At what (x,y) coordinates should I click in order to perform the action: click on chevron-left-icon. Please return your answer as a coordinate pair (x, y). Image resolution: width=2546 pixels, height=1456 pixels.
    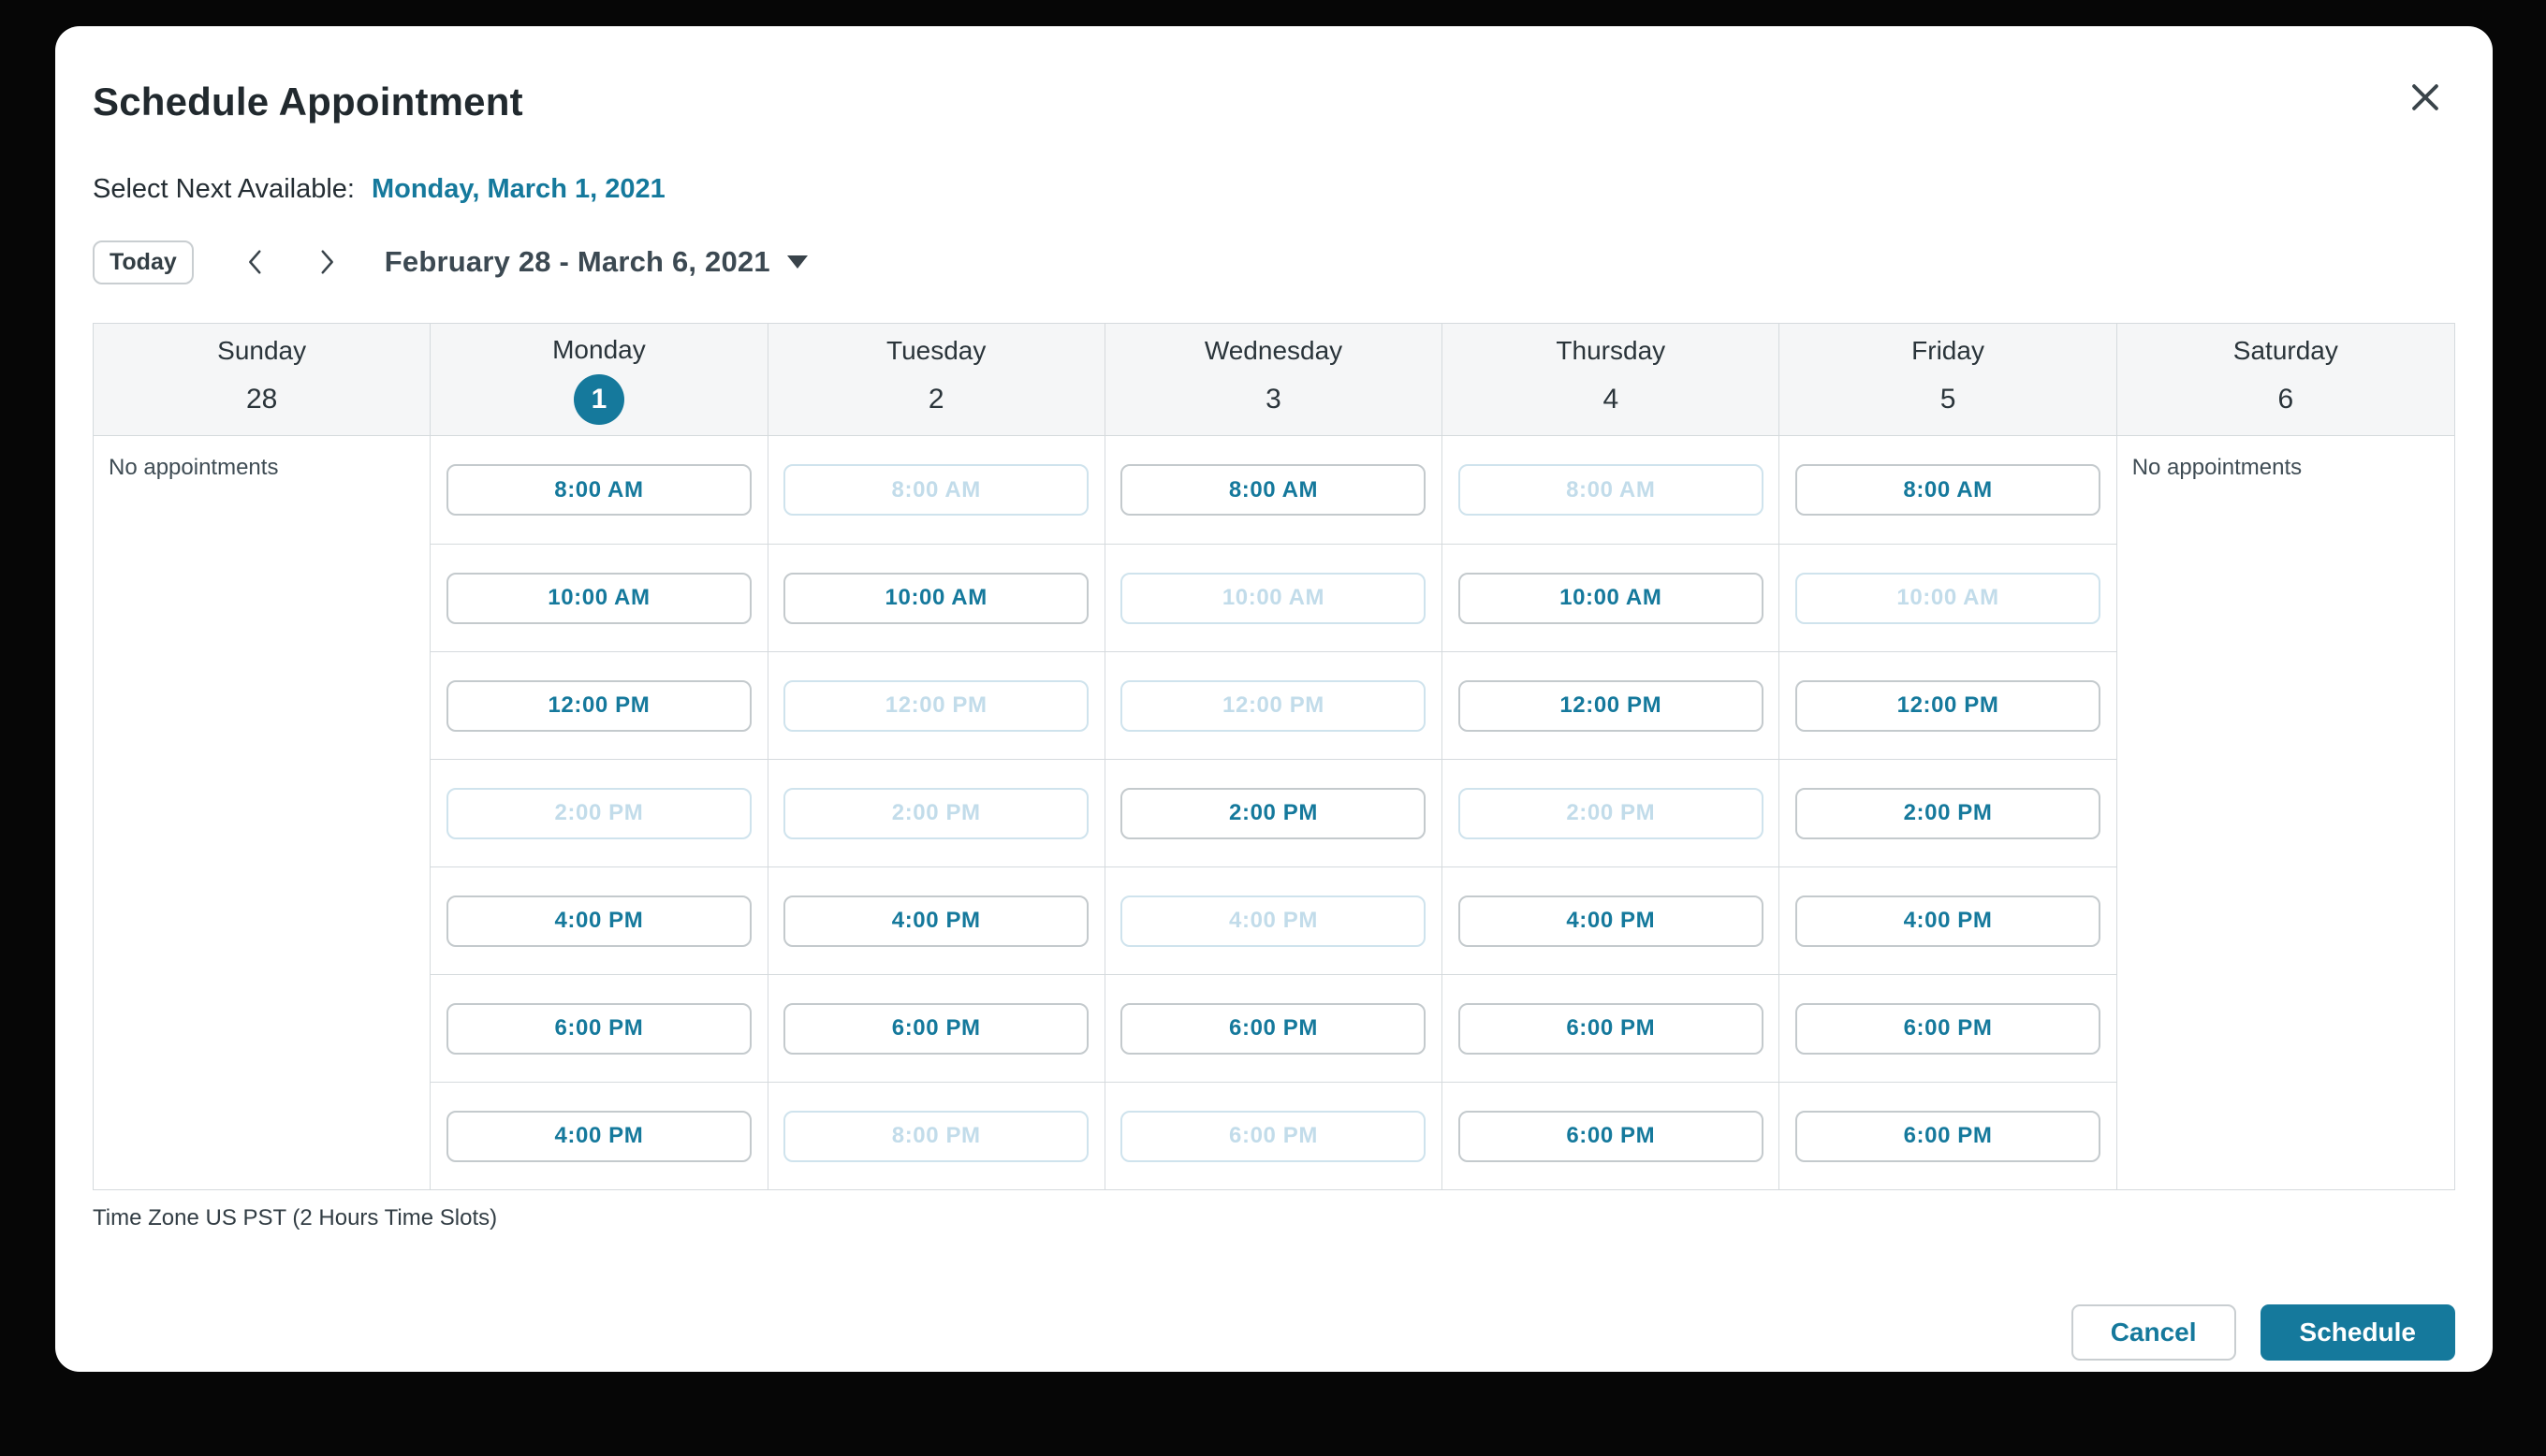
    Looking at the image, I should click on (255, 262).